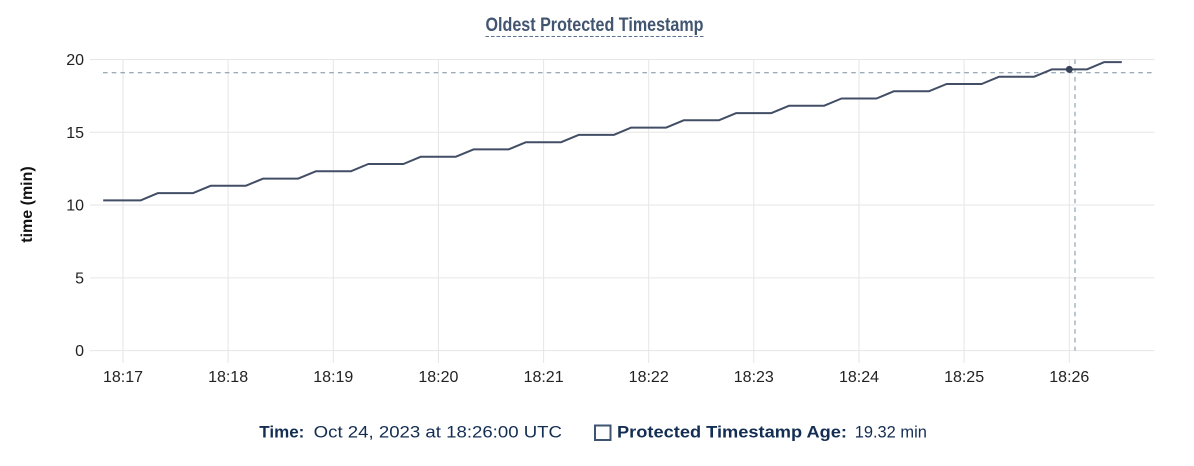 The height and width of the screenshot is (466, 1194). What do you see at coordinates (281, 432) in the screenshot?
I see `svg-text: Time:` at bounding box center [281, 432].